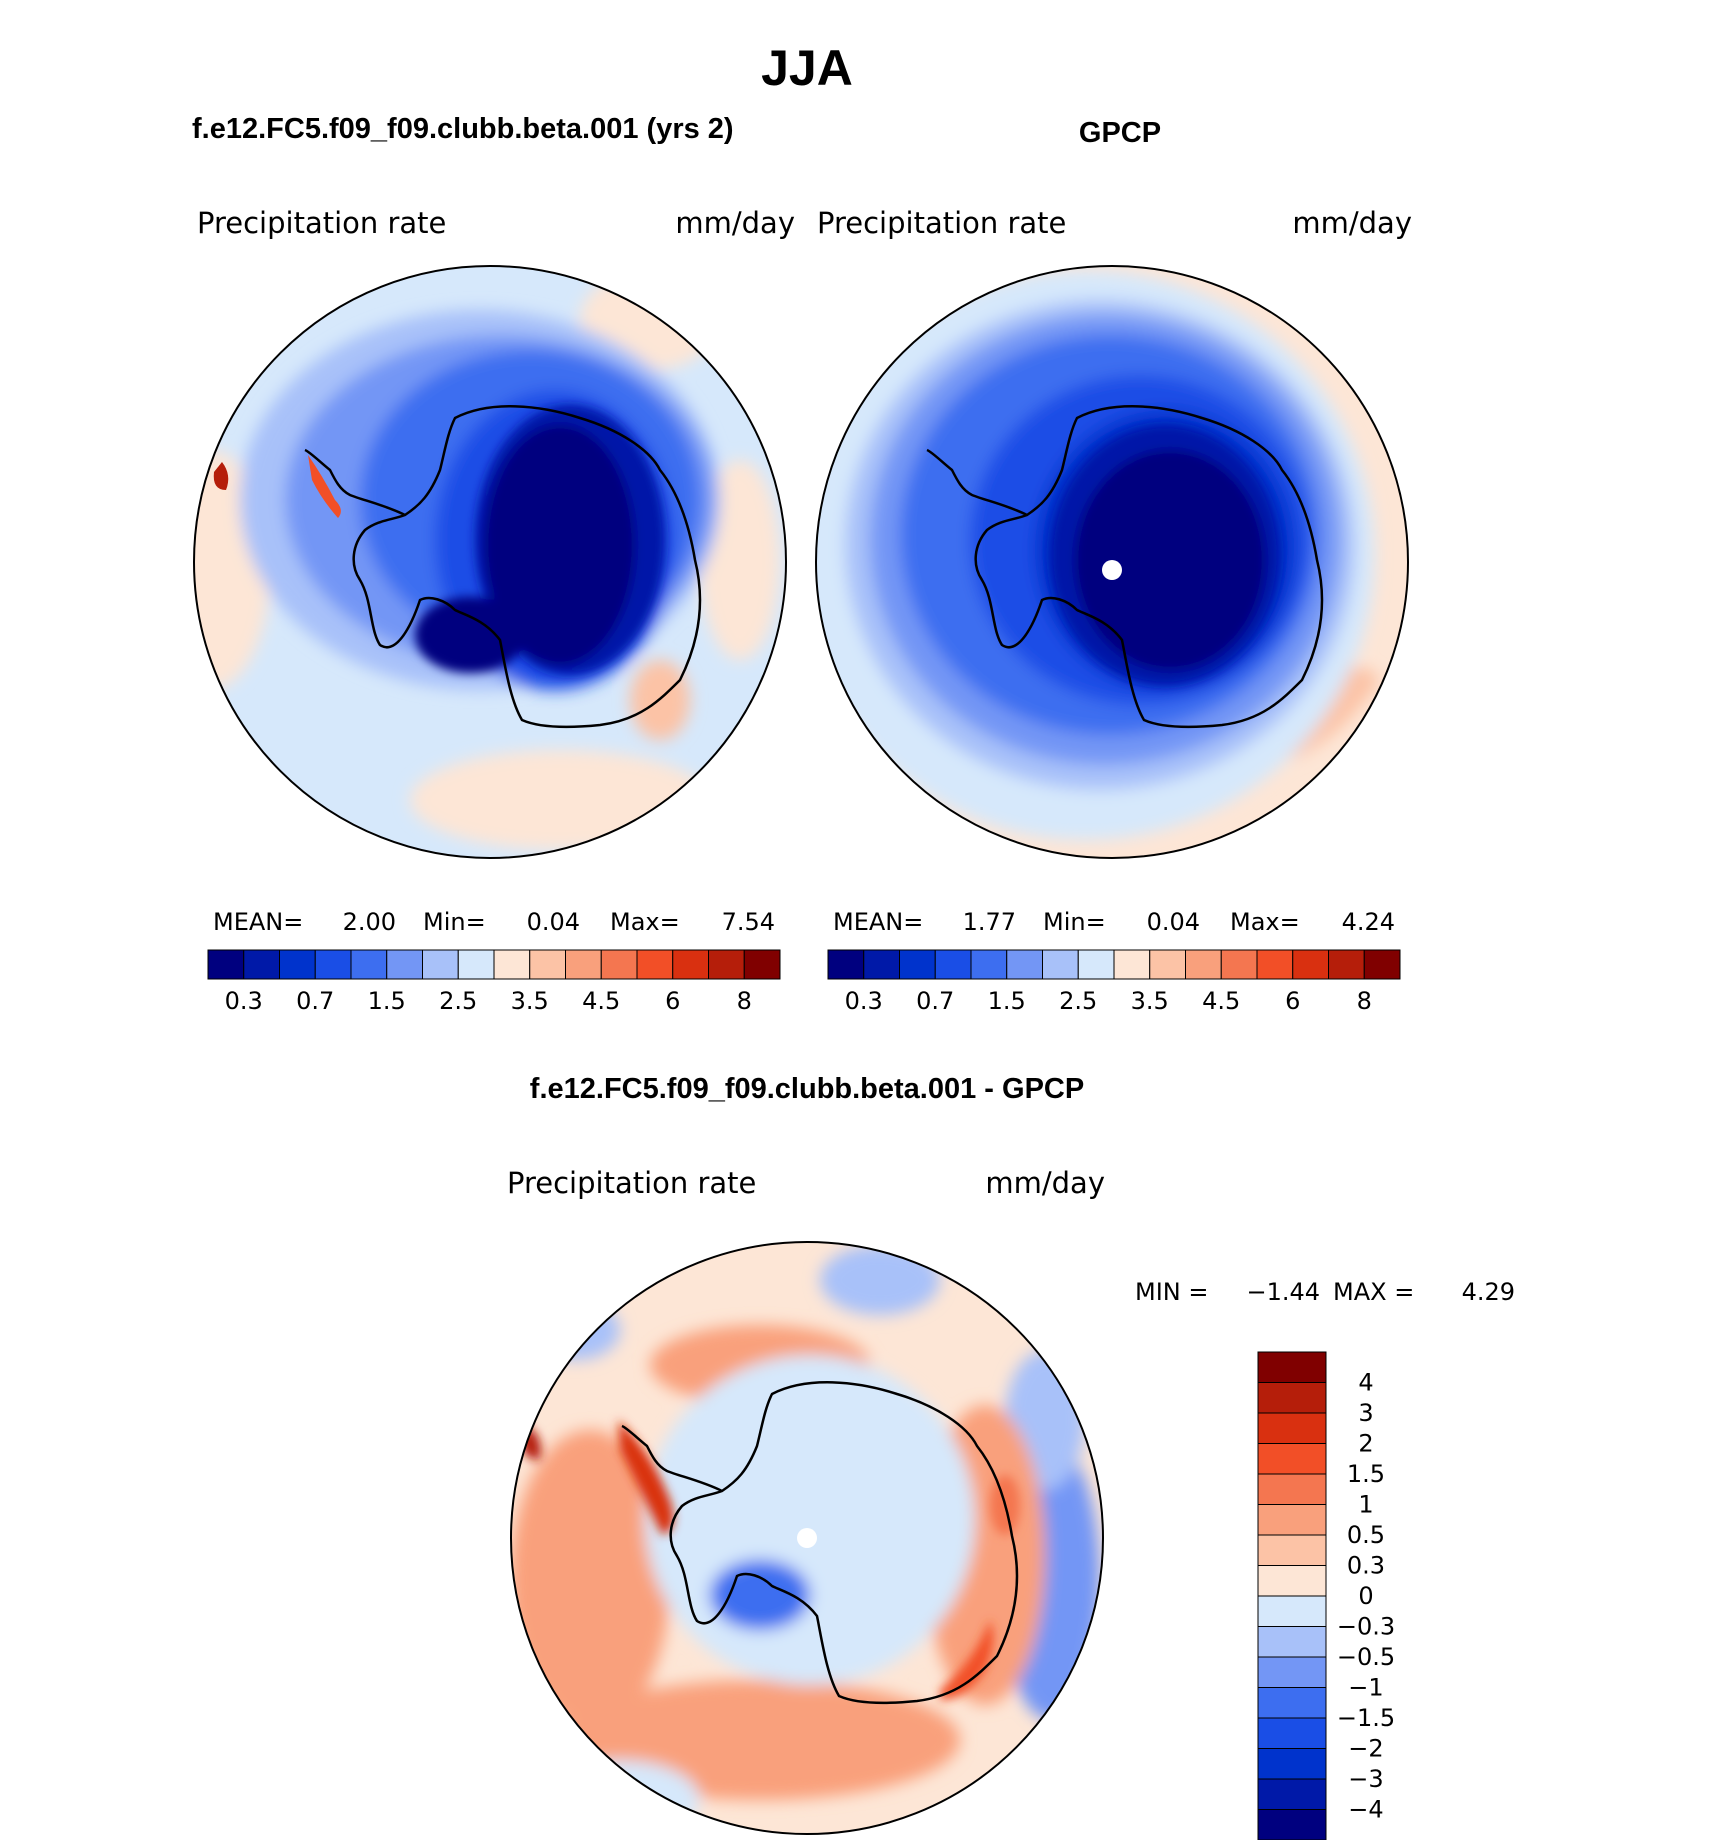 This screenshot has height=1840, width=1710. What do you see at coordinates (1373, 1292) in the screenshot?
I see `diff-max-label: MAX =` at bounding box center [1373, 1292].